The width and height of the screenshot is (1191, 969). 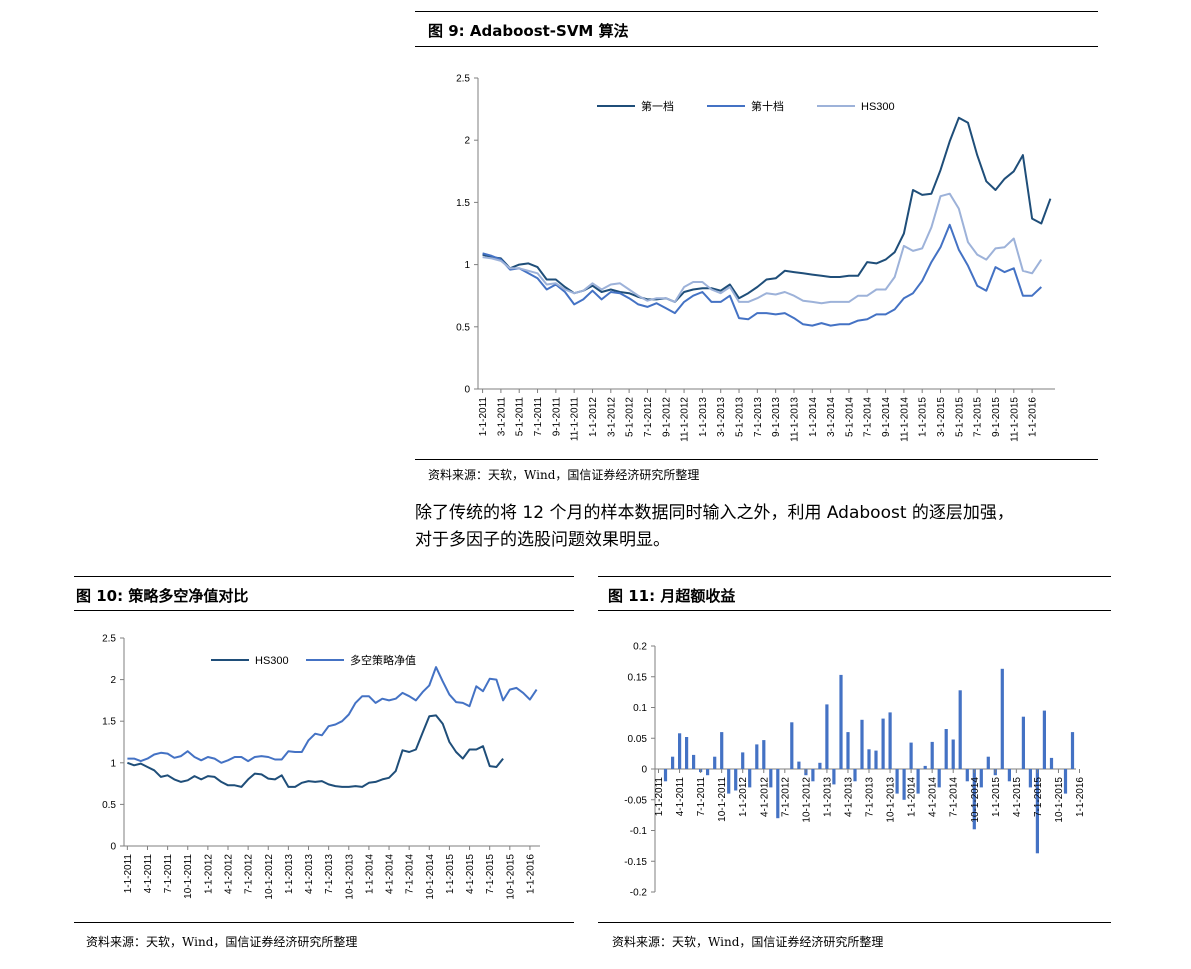 I want to click on chart-2-x-tick-label: 4-1-2015, so click(x=1017, y=797).